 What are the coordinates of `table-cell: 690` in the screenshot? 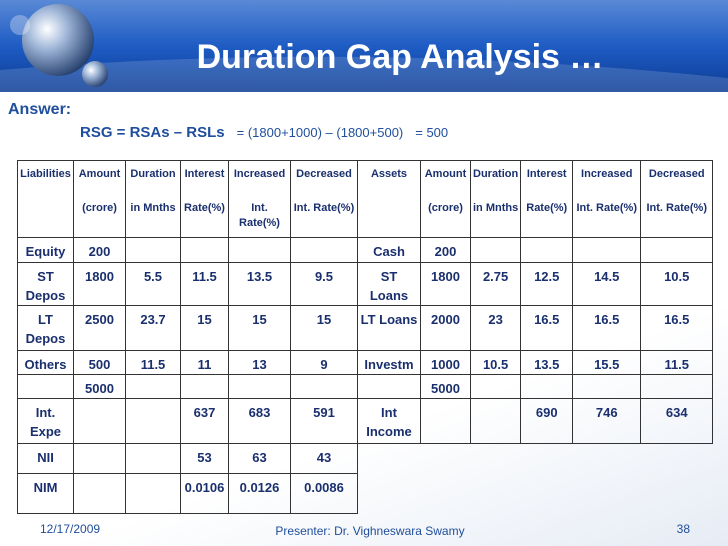 It's located at (547, 421).